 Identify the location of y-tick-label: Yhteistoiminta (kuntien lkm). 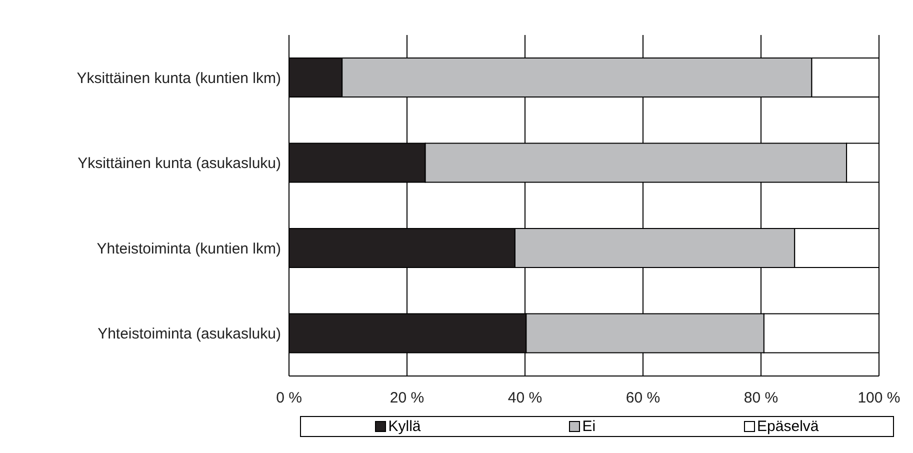
(189, 249).